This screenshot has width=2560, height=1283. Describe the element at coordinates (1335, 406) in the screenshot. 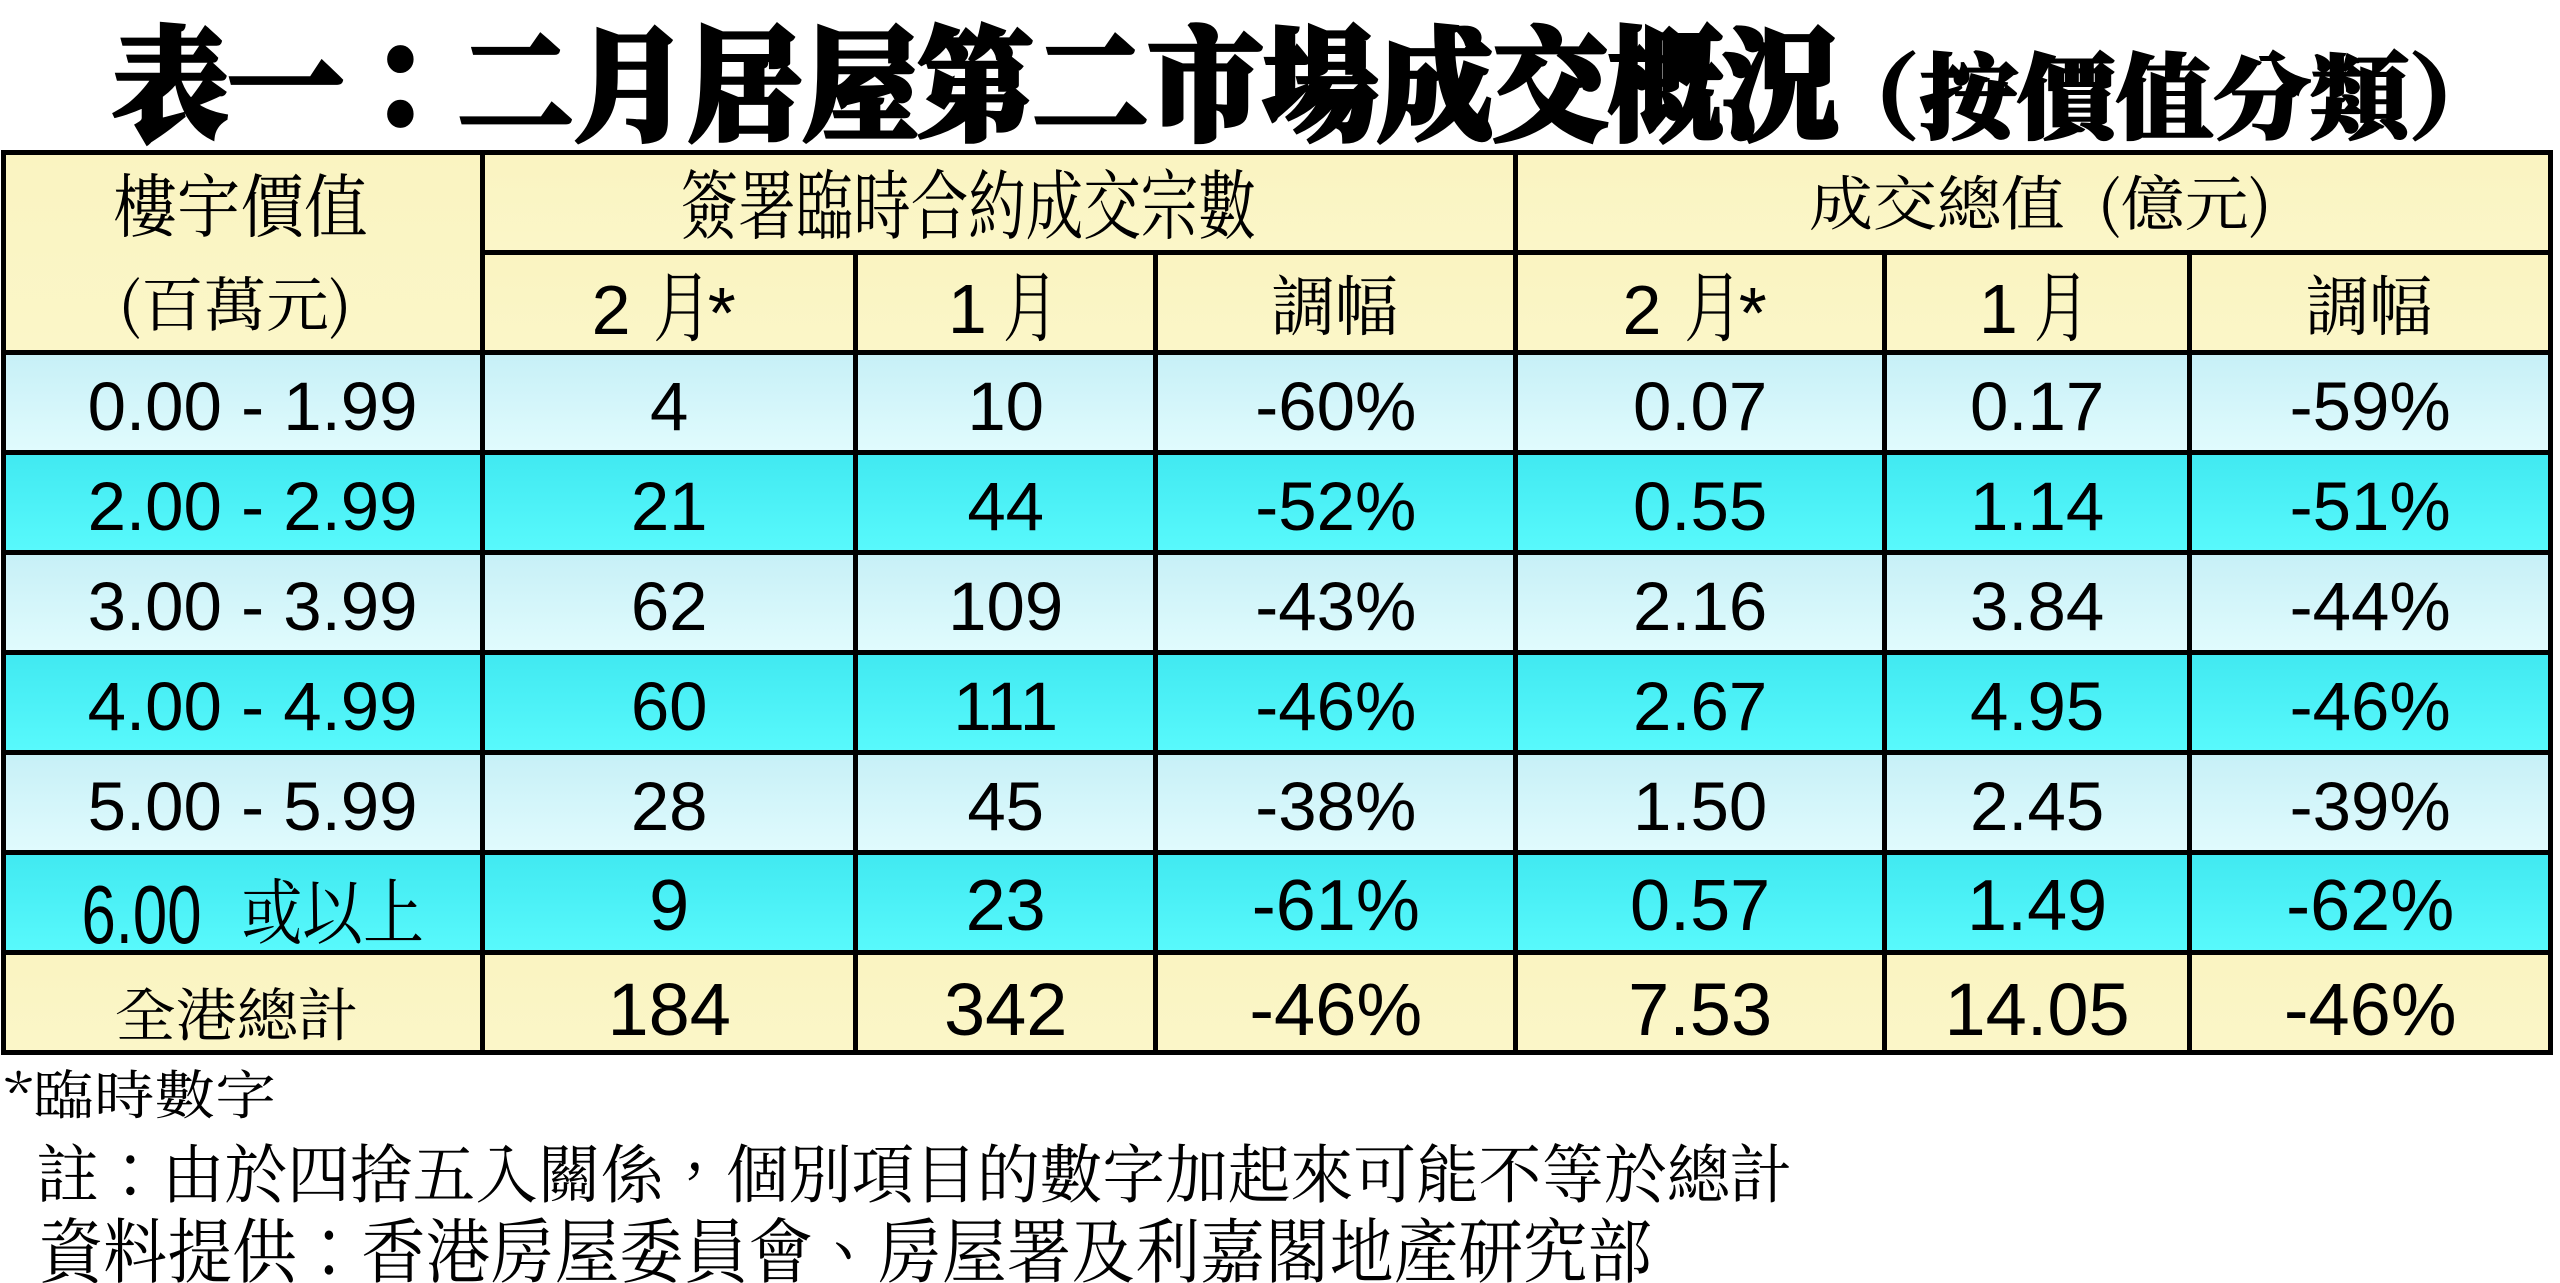

I see `svg-text: -60%` at that location.